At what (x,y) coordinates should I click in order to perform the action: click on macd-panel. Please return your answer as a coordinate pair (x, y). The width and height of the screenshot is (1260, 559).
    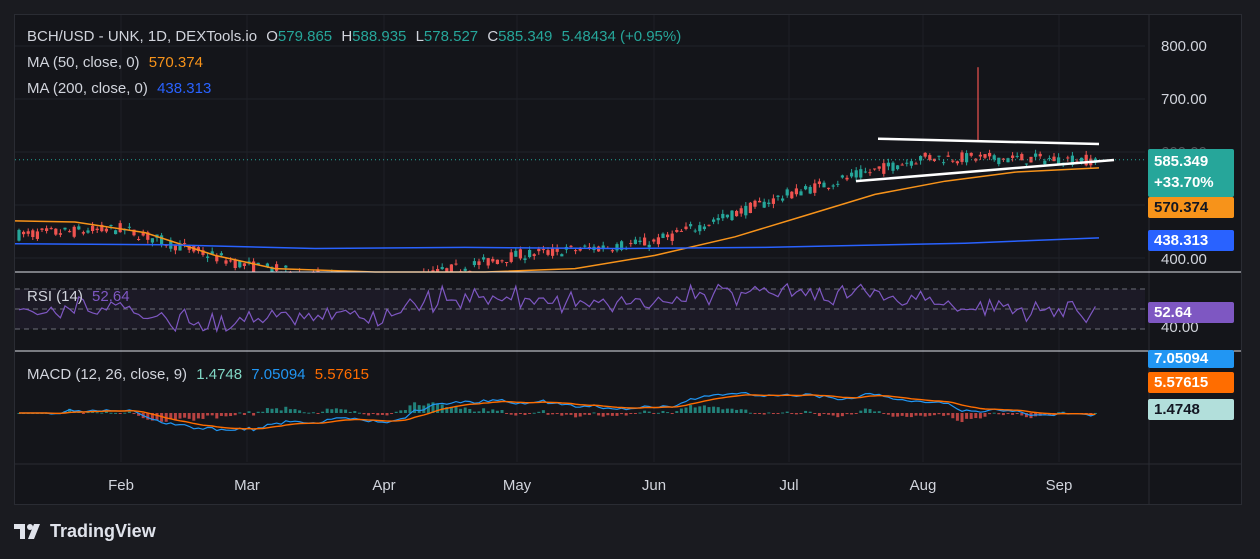
    Looking at the image, I should click on (557, 411).